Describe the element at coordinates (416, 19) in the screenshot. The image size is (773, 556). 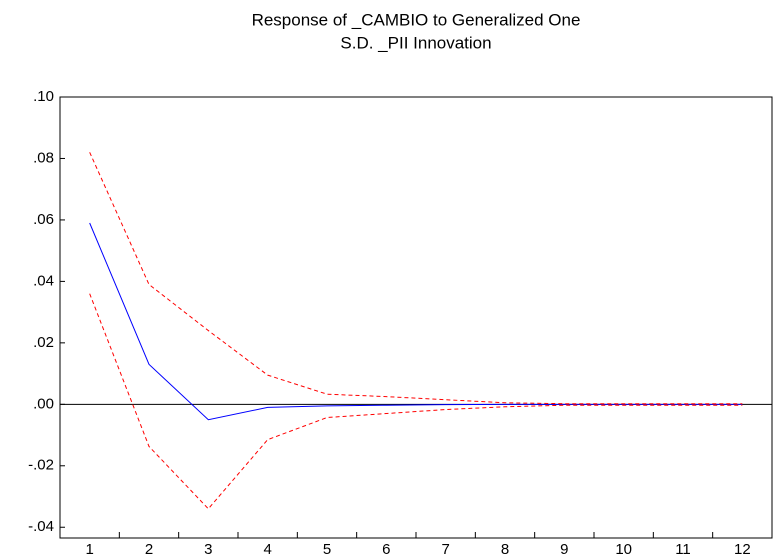
I see `chart-title: Response of _CAMBIO to Generalized One` at that location.